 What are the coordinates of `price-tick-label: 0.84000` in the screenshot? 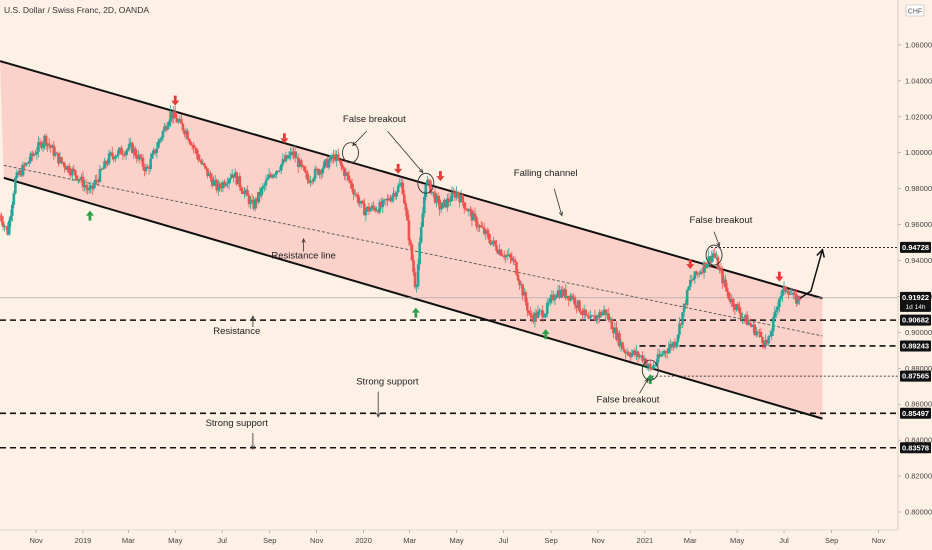 It's located at (918, 440).